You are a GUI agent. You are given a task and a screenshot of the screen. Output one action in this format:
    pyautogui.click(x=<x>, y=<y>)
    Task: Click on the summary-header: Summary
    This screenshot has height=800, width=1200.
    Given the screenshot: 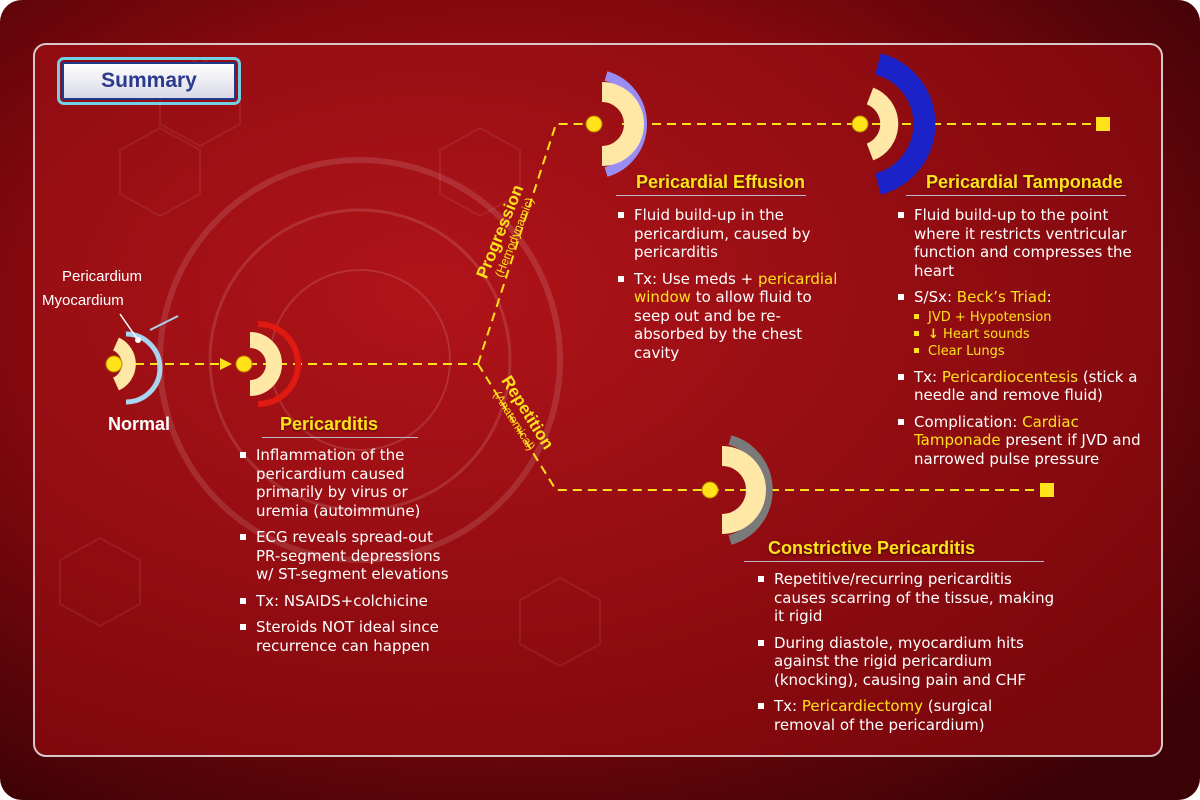 What is the action you would take?
    pyautogui.click(x=149, y=81)
    